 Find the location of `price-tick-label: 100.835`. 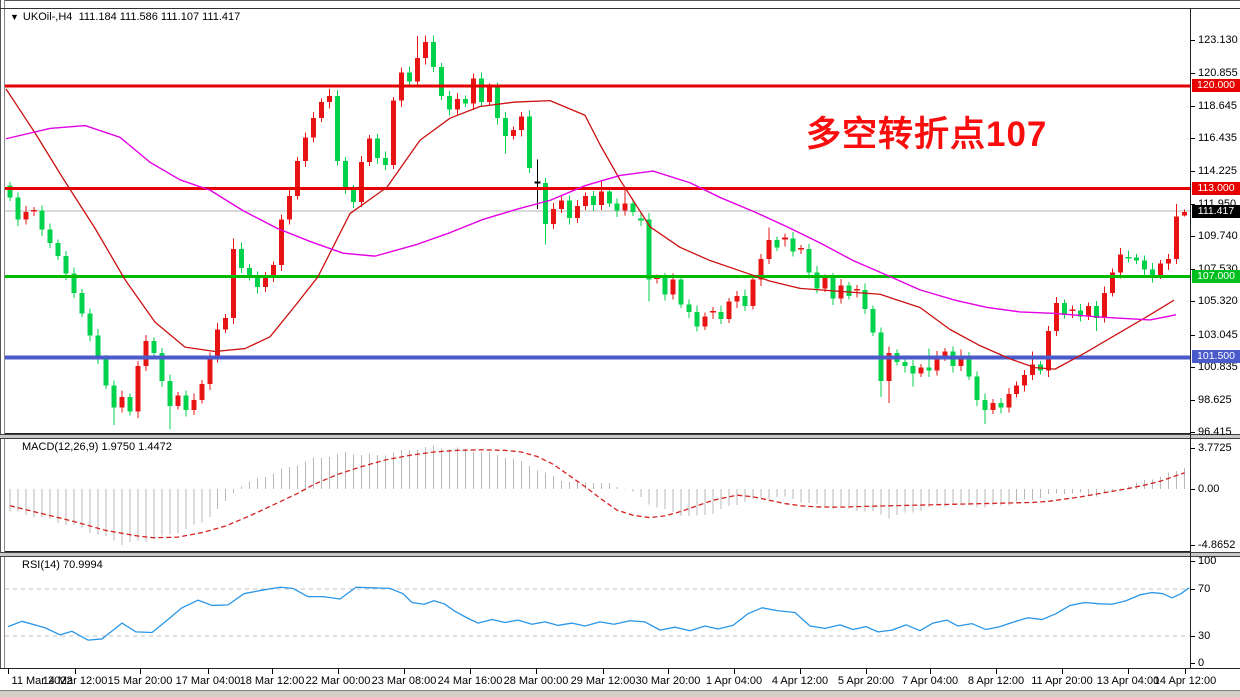

price-tick-label: 100.835 is located at coordinates (1218, 367).